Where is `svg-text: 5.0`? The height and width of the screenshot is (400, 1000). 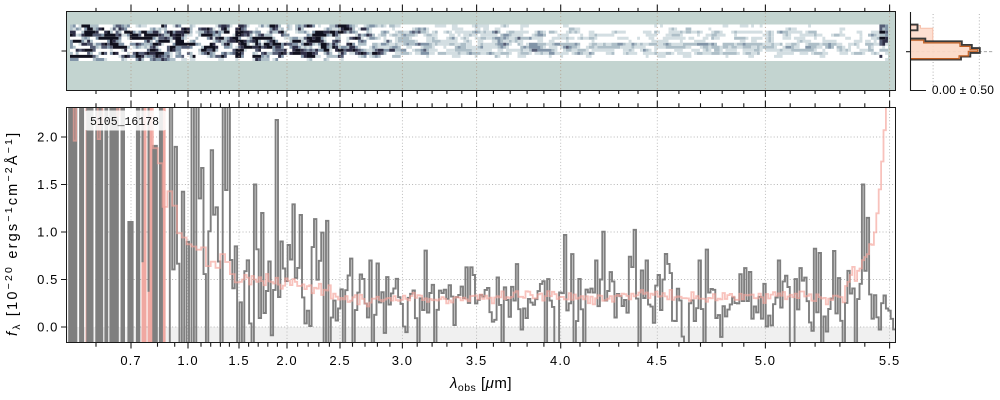
svg-text: 5.0 is located at coordinates (765, 360).